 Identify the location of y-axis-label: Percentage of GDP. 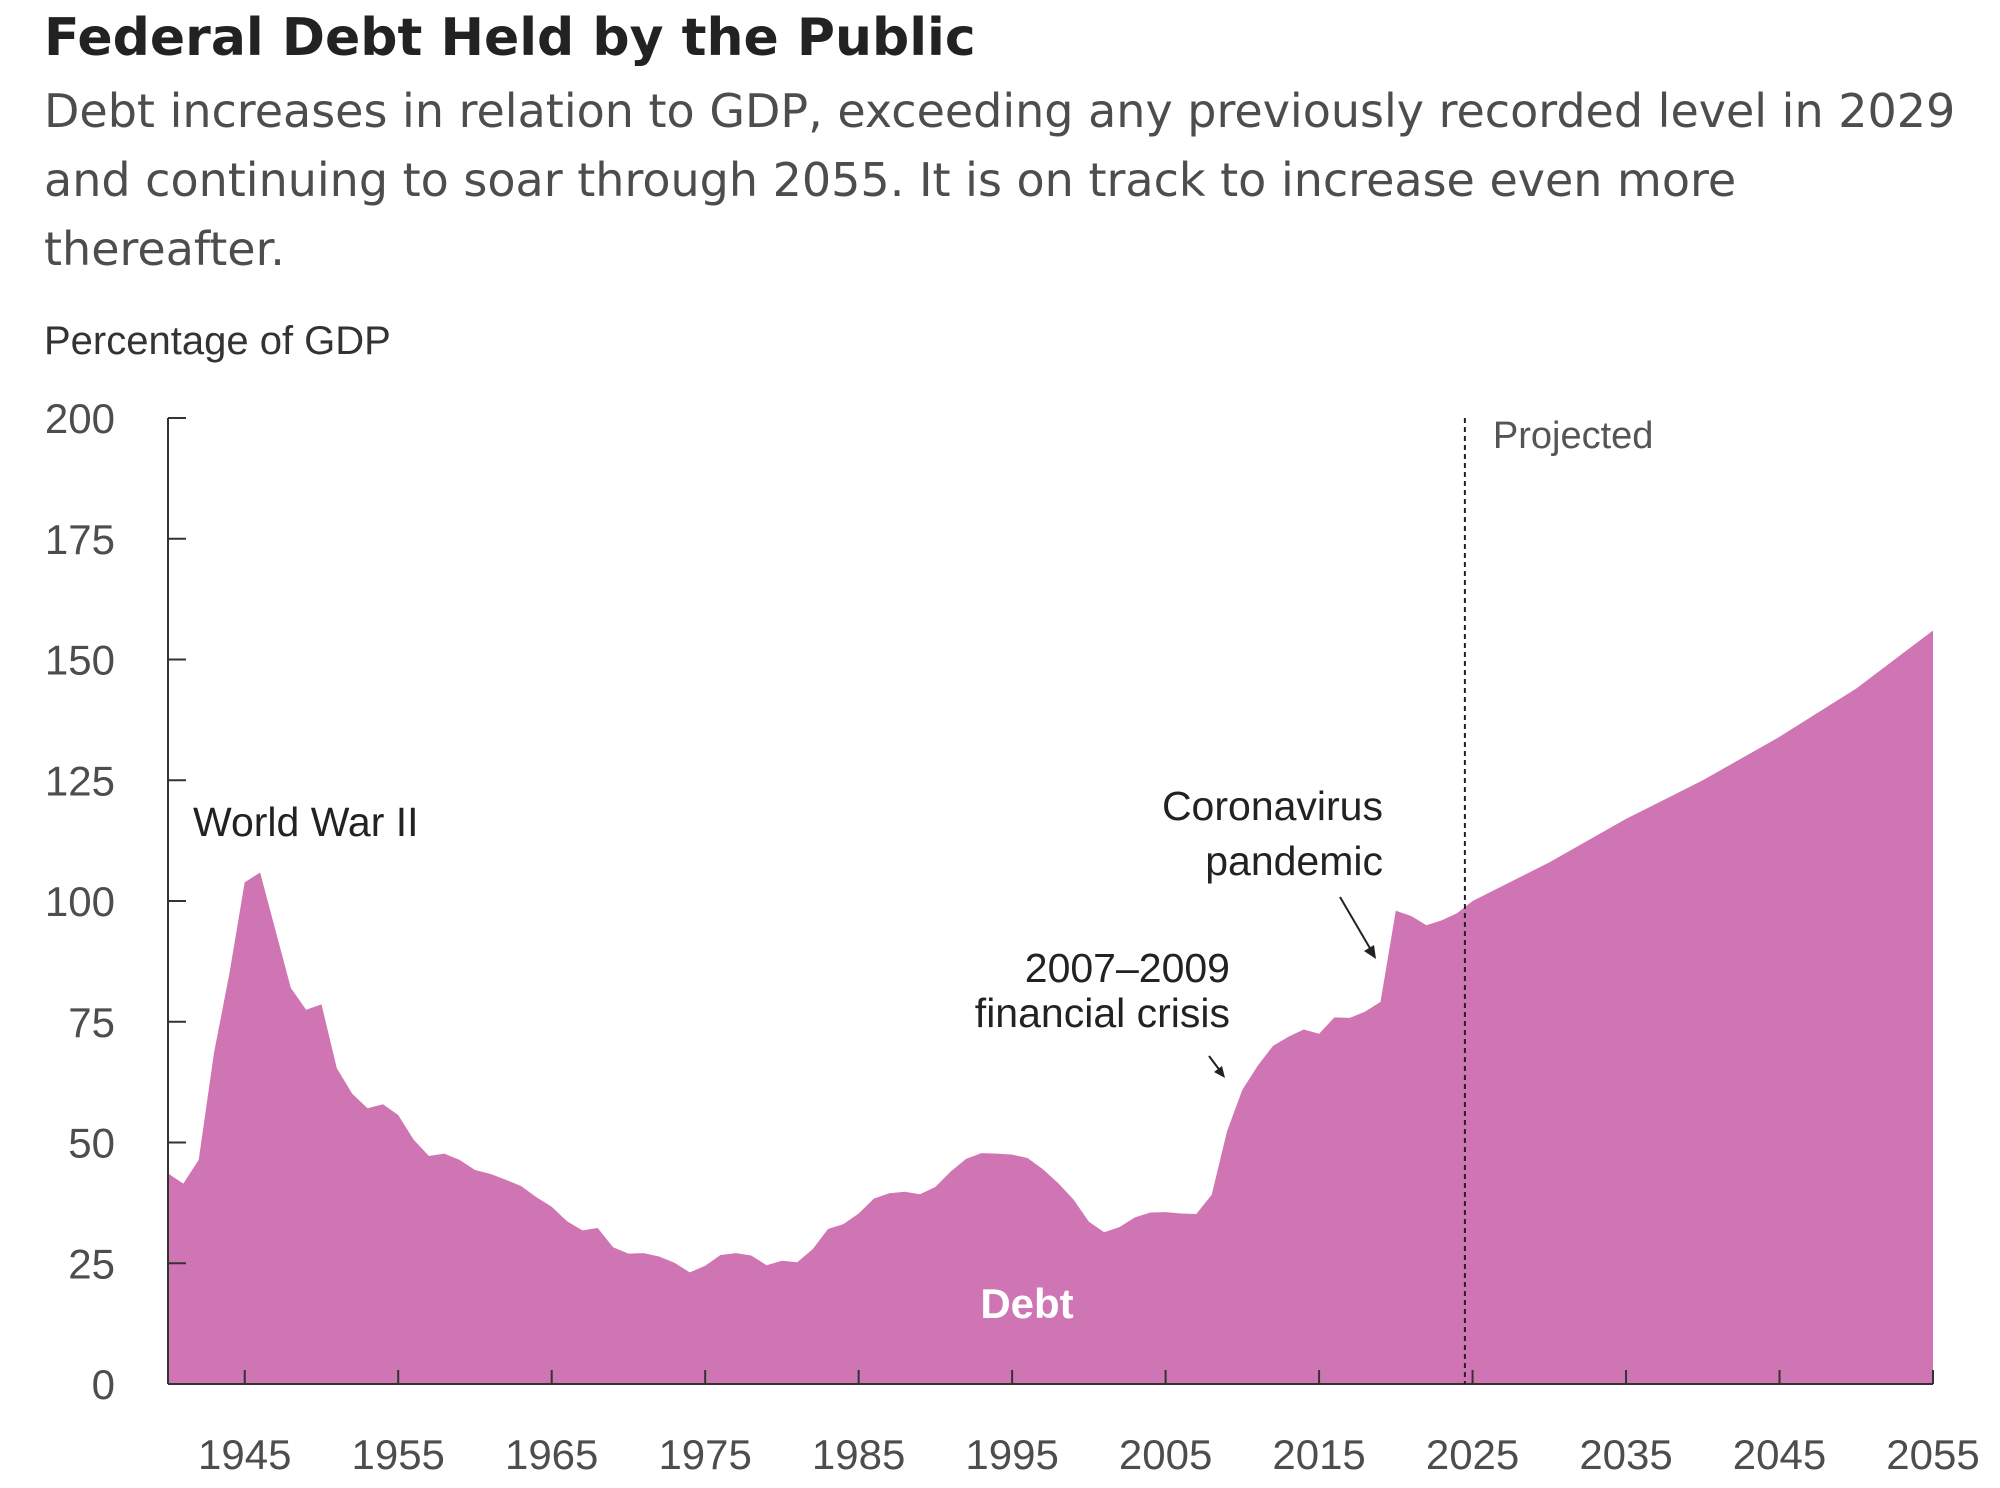
(217, 341).